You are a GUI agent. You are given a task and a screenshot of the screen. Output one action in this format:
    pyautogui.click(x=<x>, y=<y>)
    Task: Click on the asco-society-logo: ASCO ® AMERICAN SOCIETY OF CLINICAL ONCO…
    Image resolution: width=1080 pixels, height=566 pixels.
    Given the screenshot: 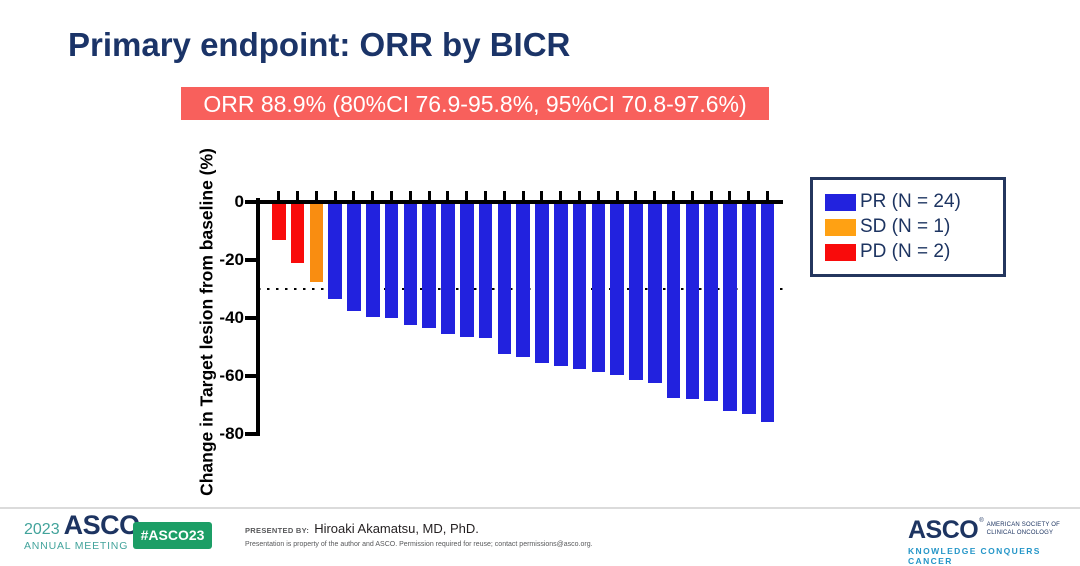 What is the action you would take?
    pyautogui.click(x=994, y=542)
    